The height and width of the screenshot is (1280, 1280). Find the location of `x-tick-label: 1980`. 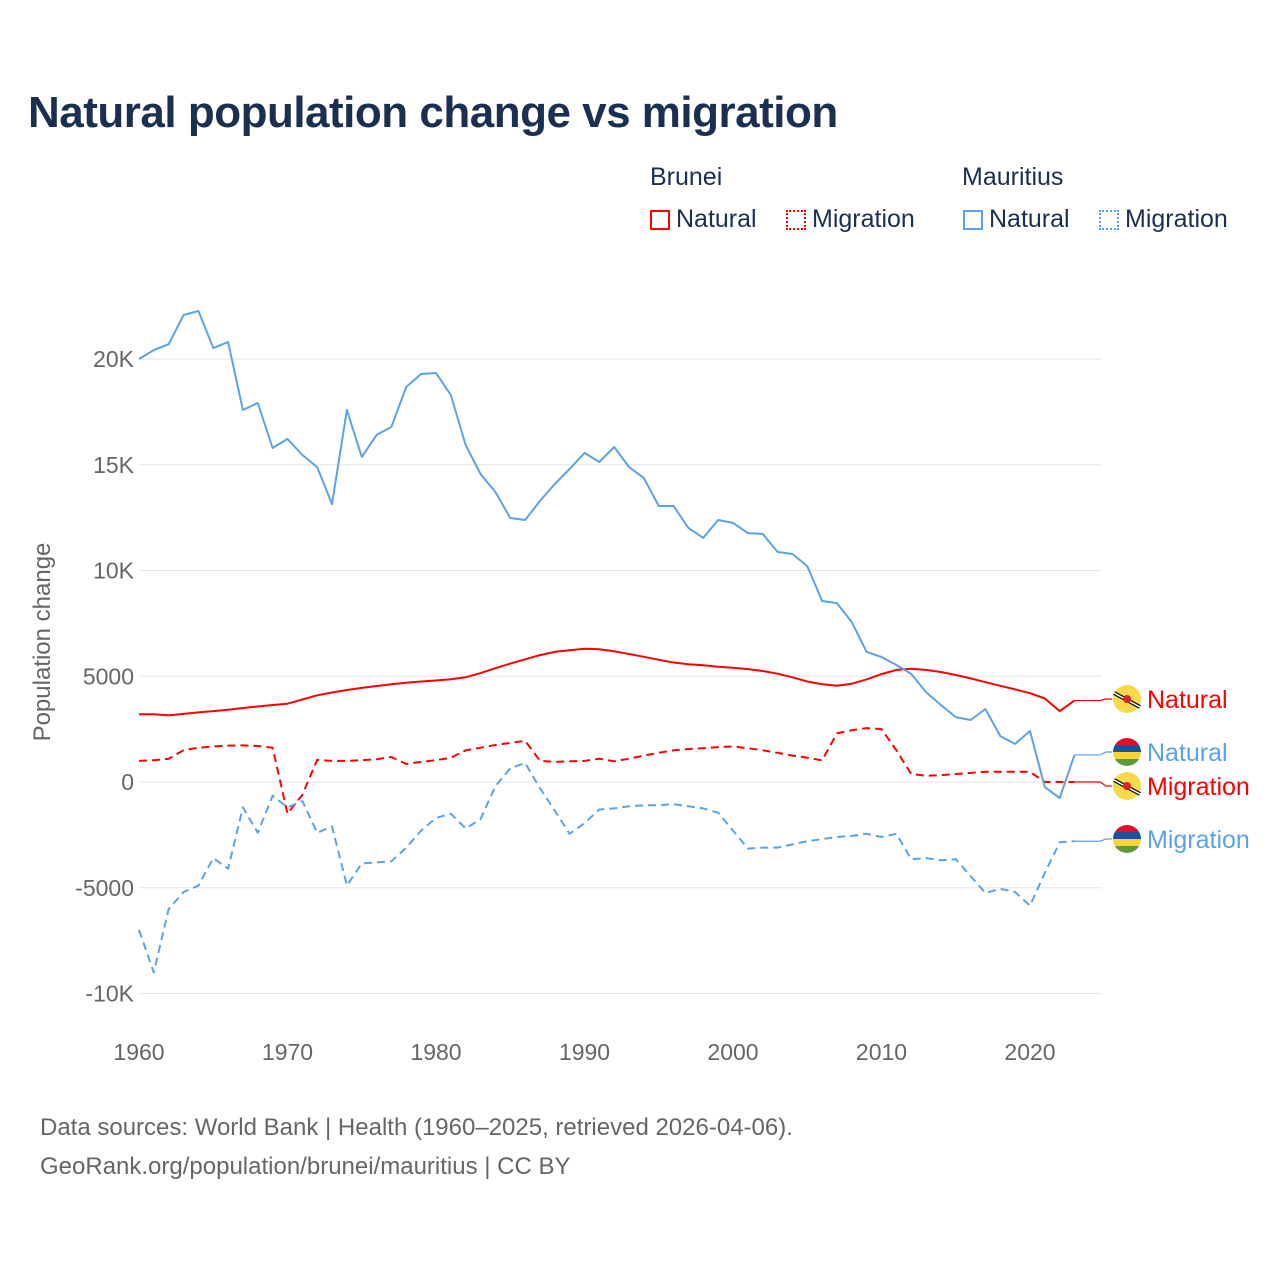

x-tick-label: 1980 is located at coordinates (435, 1052).